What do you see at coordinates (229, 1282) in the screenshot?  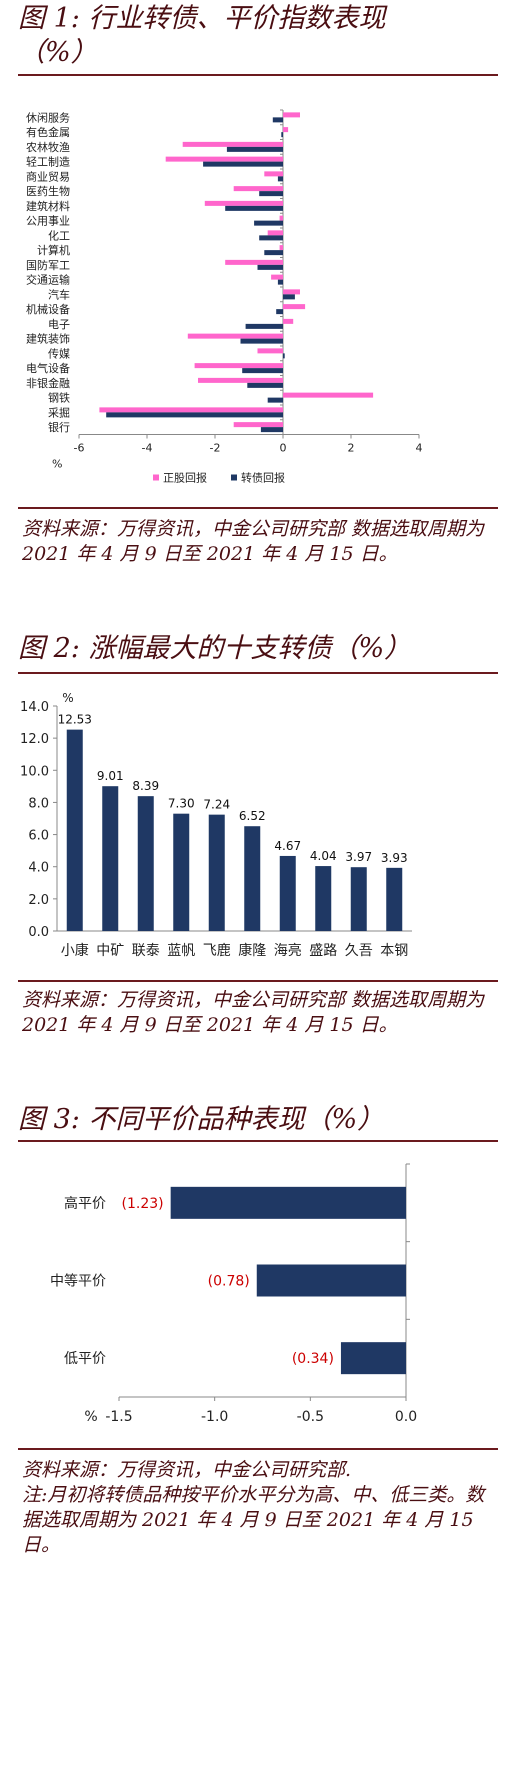 I see `data-label: (0.78)` at bounding box center [229, 1282].